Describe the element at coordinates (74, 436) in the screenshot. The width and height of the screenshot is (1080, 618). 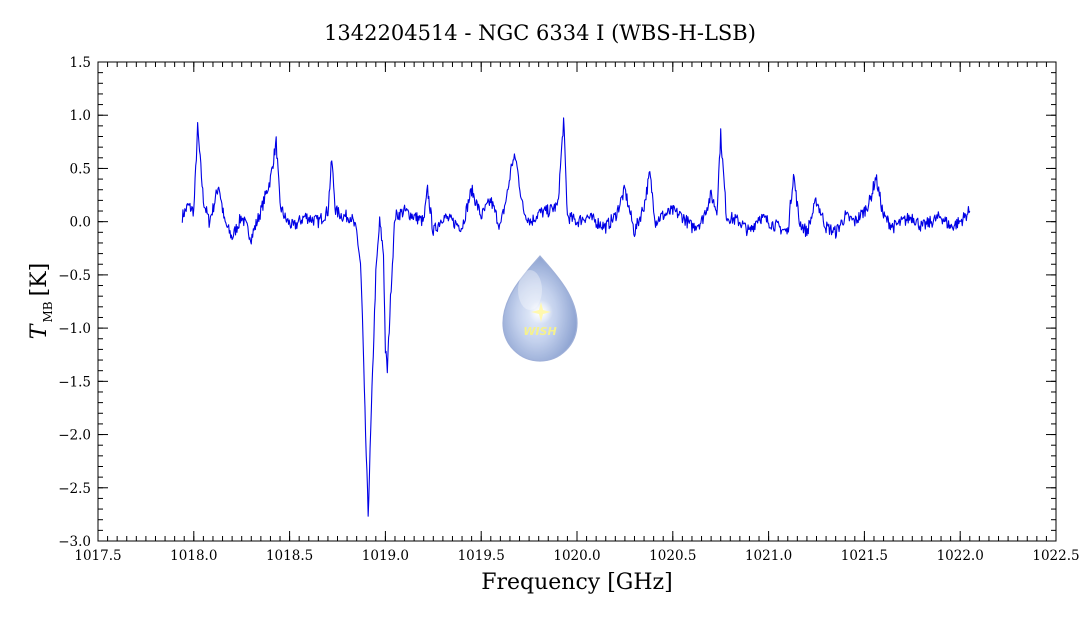
I see `y-tick-label: −2.0` at that location.